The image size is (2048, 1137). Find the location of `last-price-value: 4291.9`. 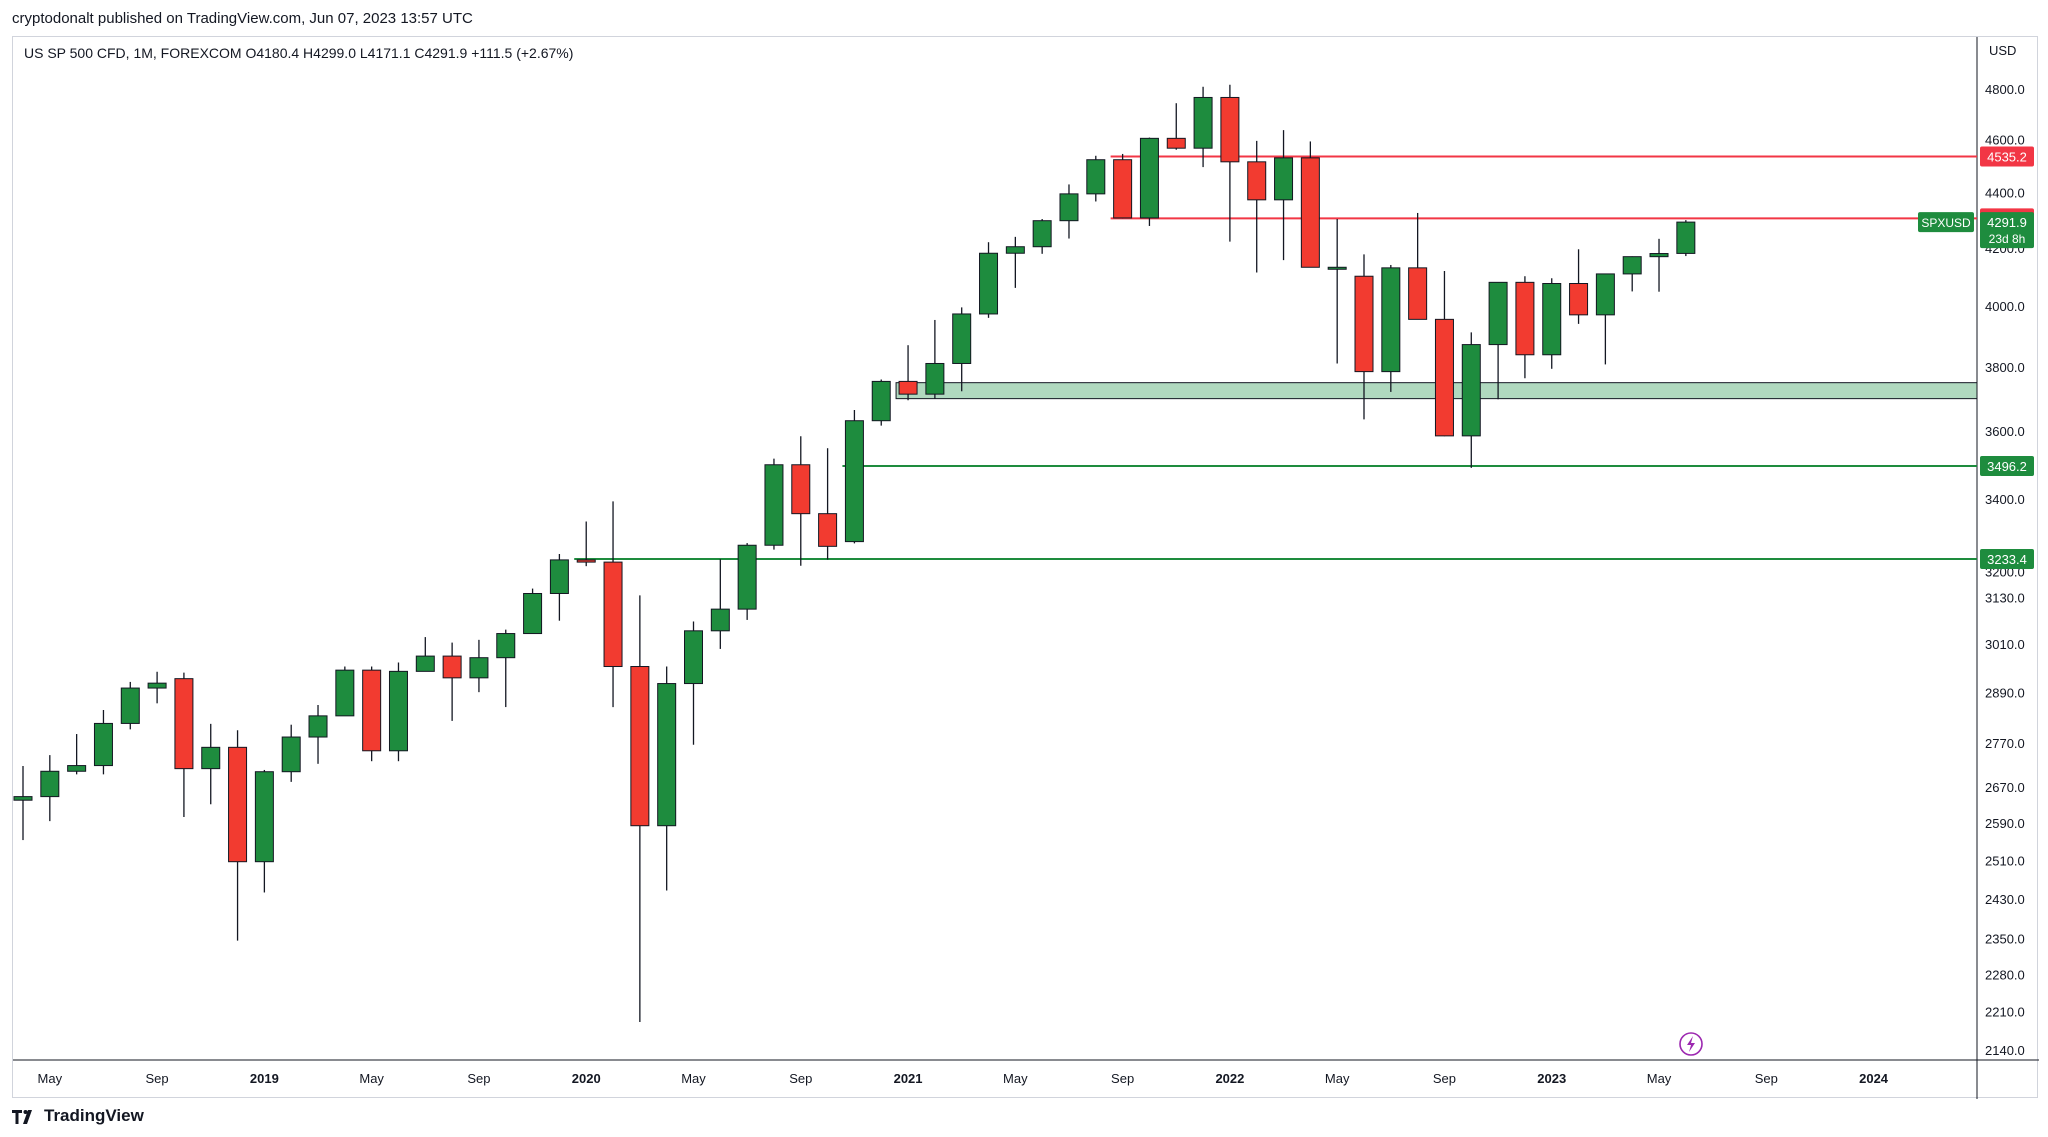

last-price-value: 4291.9 is located at coordinates (2007, 222).